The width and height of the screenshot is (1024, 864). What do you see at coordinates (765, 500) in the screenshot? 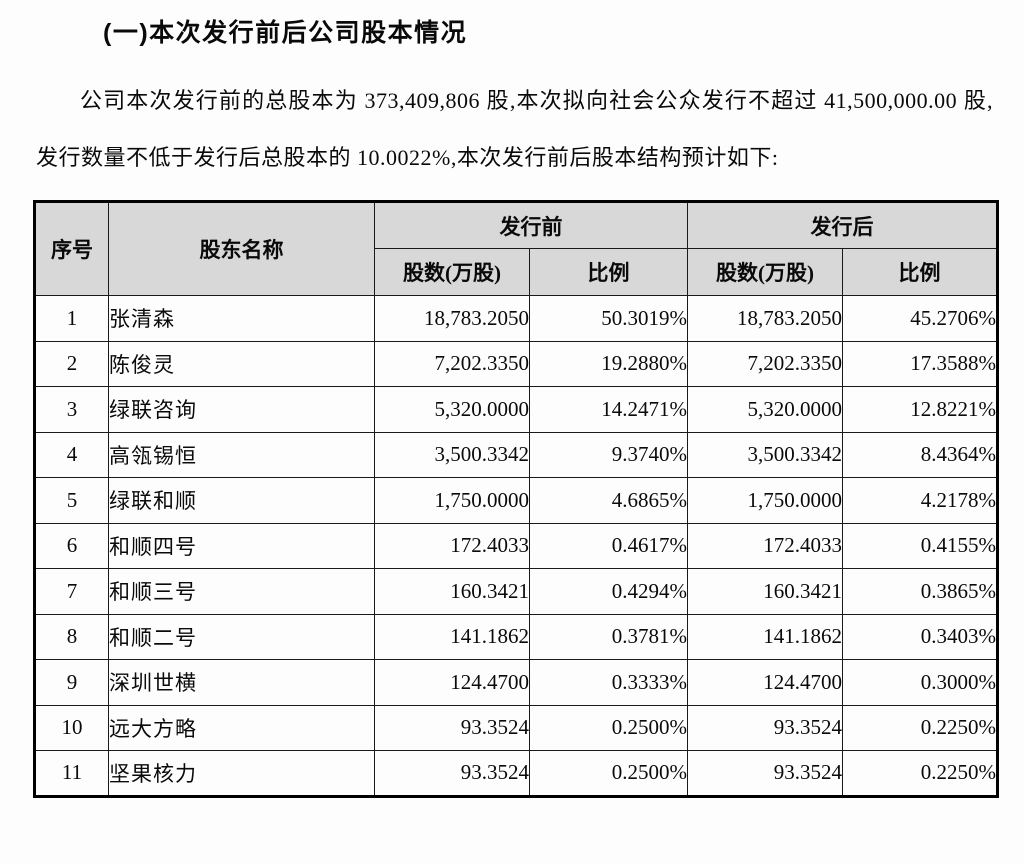
I see `cell-post-shares: 1,750.0000` at bounding box center [765, 500].